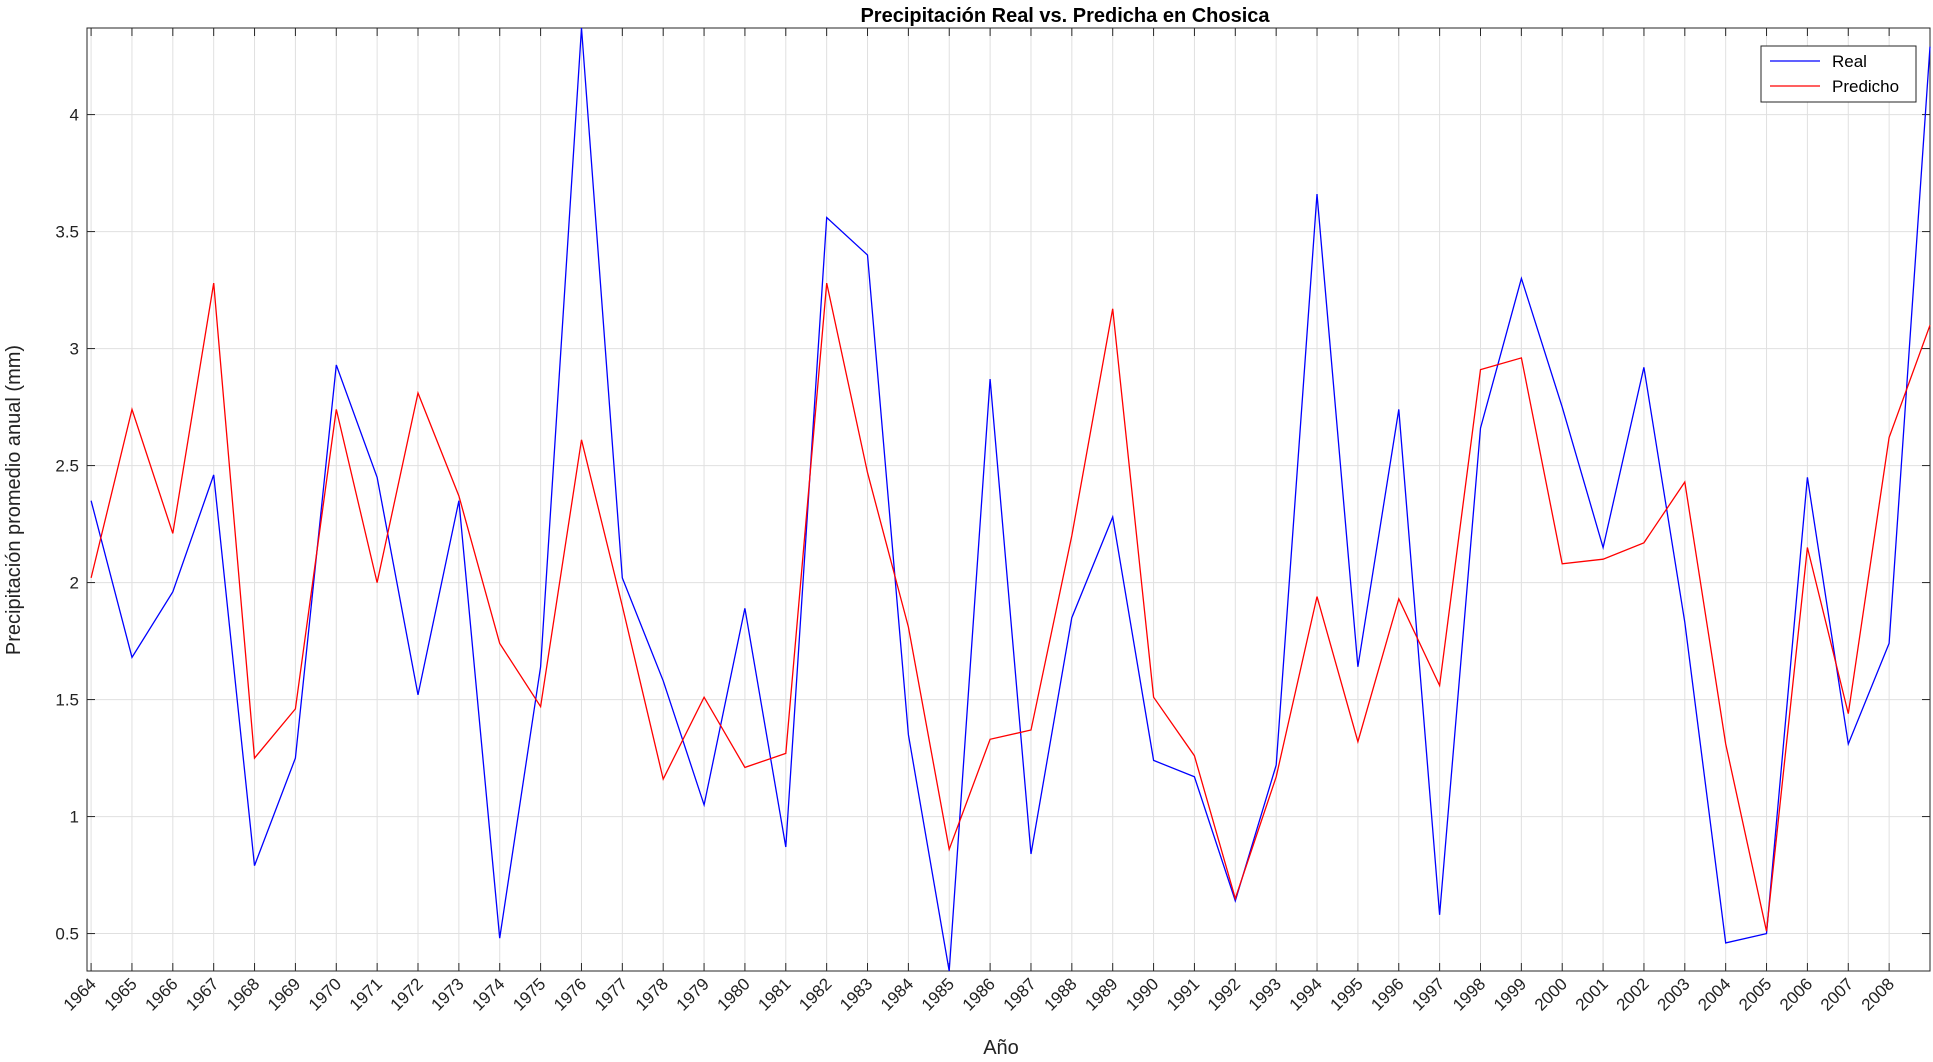 The width and height of the screenshot is (1933, 1062). I want to click on x-tick-label: 2006, so click(1796, 994).